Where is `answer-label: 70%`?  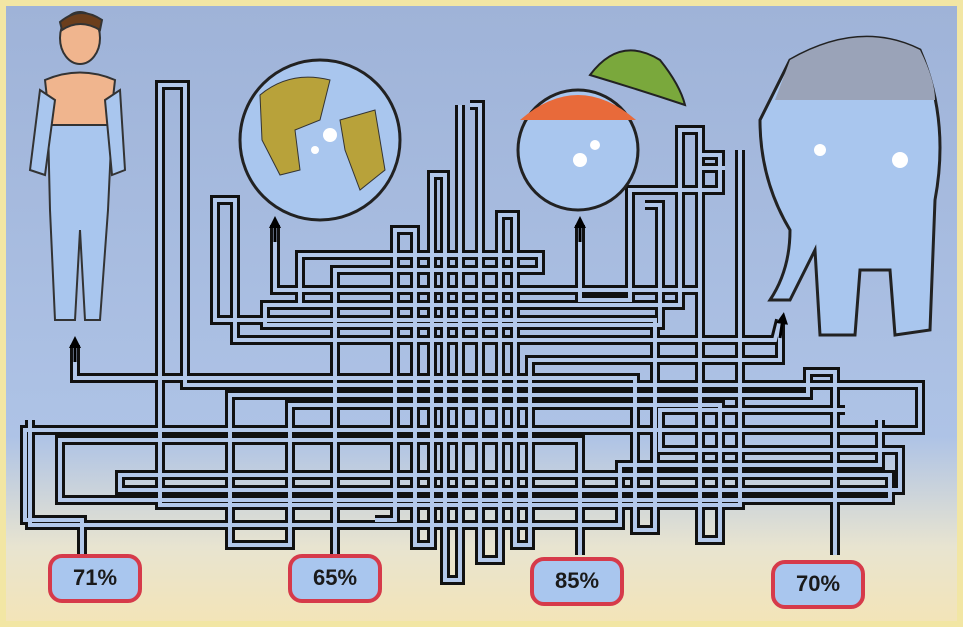
answer-label: 70% is located at coordinates (818, 583).